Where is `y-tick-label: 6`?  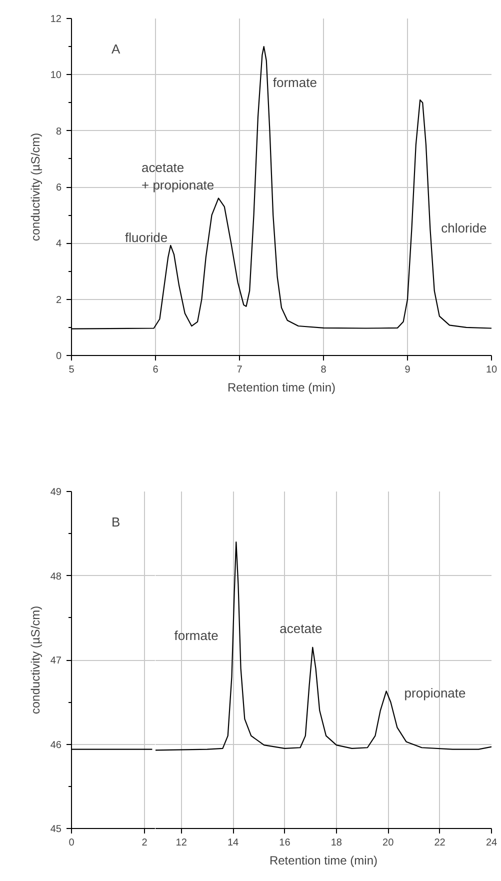
y-tick-label: 6 is located at coordinates (59, 188).